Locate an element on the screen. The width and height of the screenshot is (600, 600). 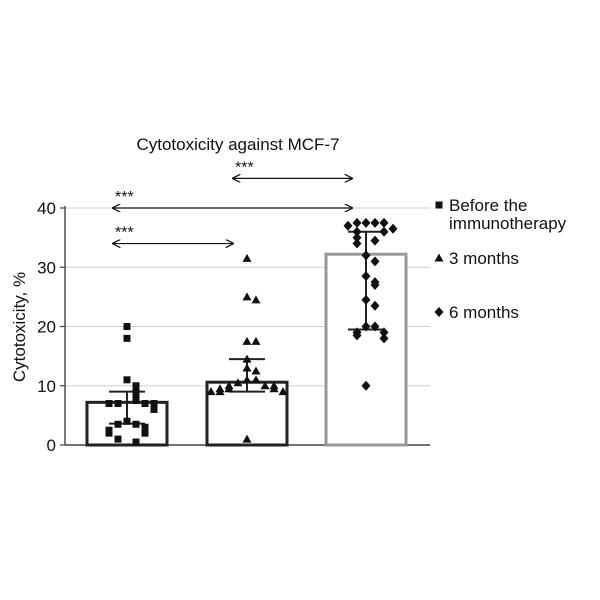
legend-label: Before the is located at coordinates (488, 205).